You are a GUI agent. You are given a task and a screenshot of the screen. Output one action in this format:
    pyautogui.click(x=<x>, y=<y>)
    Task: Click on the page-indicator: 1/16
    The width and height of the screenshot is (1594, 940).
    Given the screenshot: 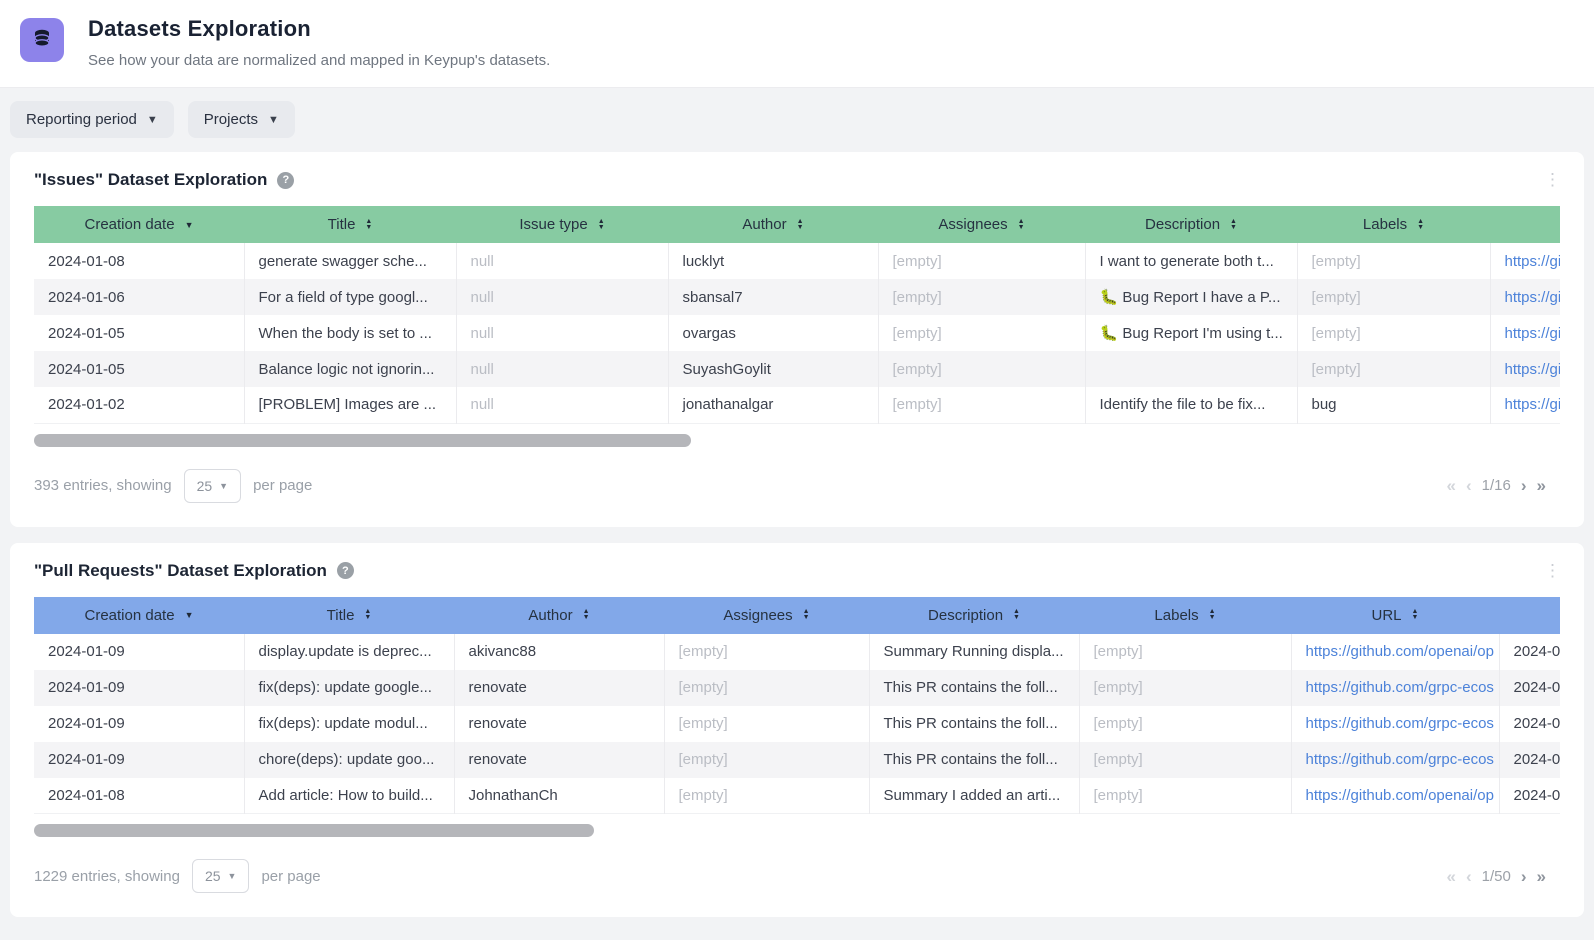 What is the action you would take?
    pyautogui.click(x=1496, y=485)
    